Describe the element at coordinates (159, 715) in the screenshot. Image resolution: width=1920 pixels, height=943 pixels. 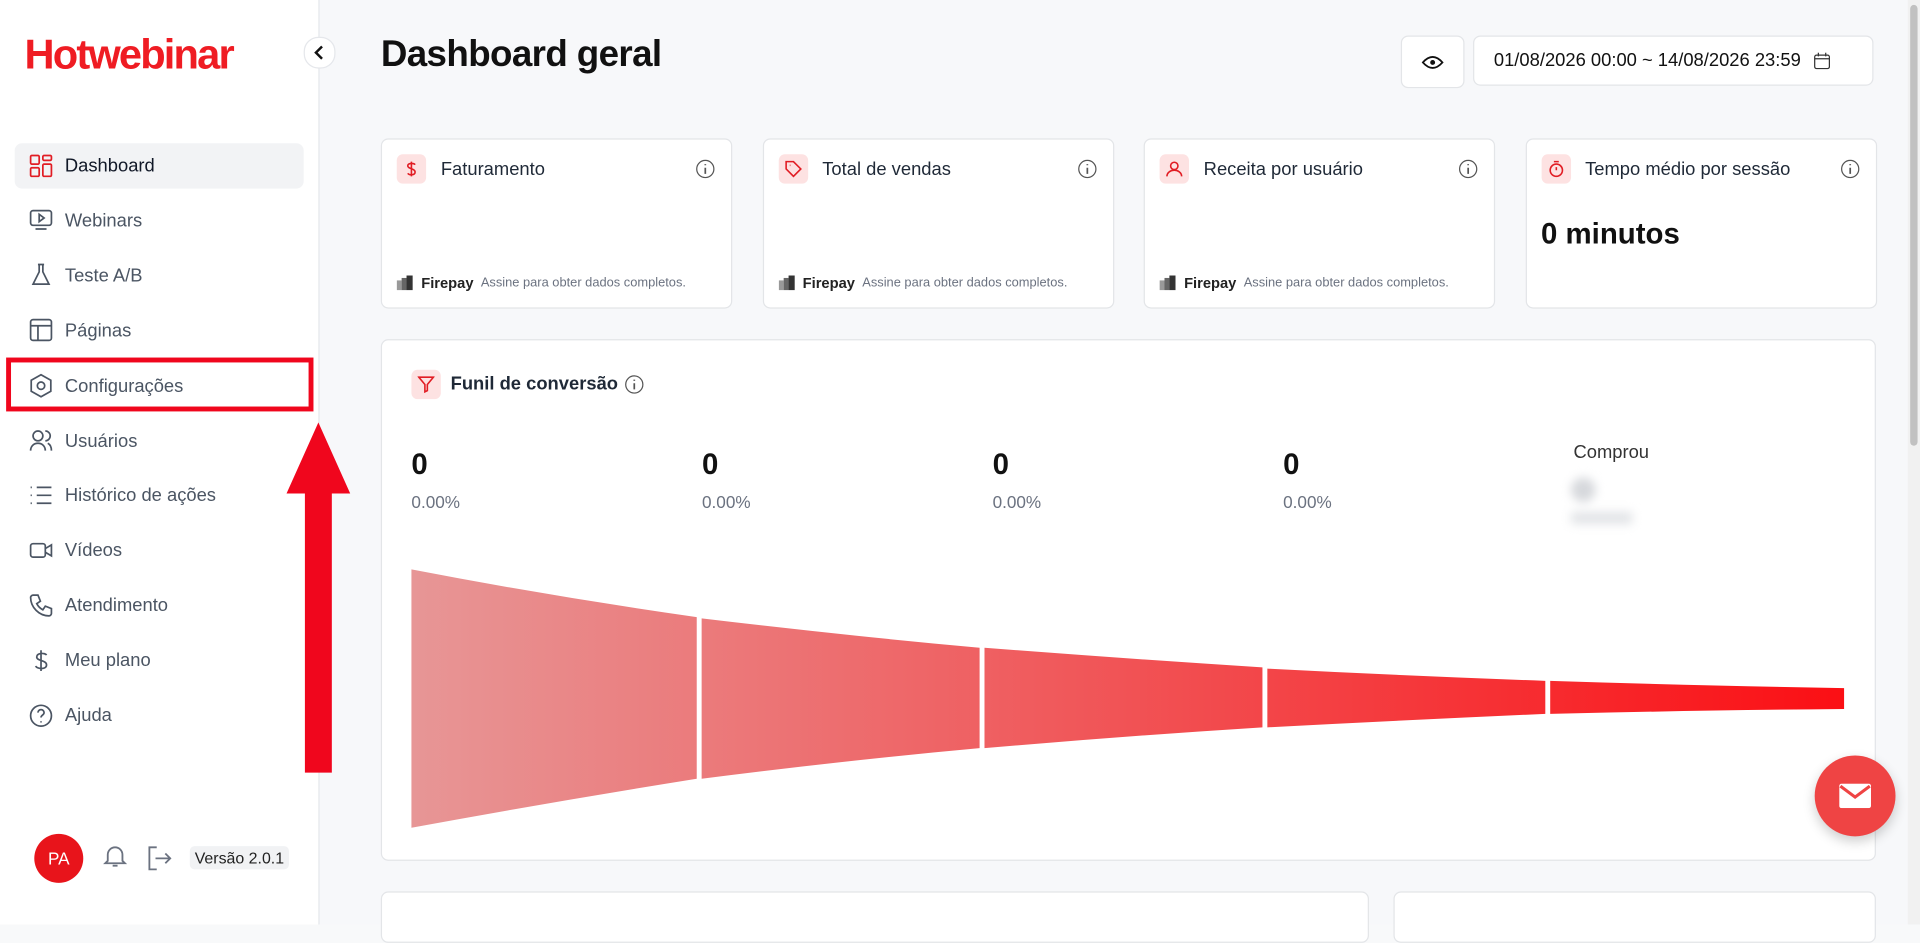
I see `nav-item: Ajuda` at that location.